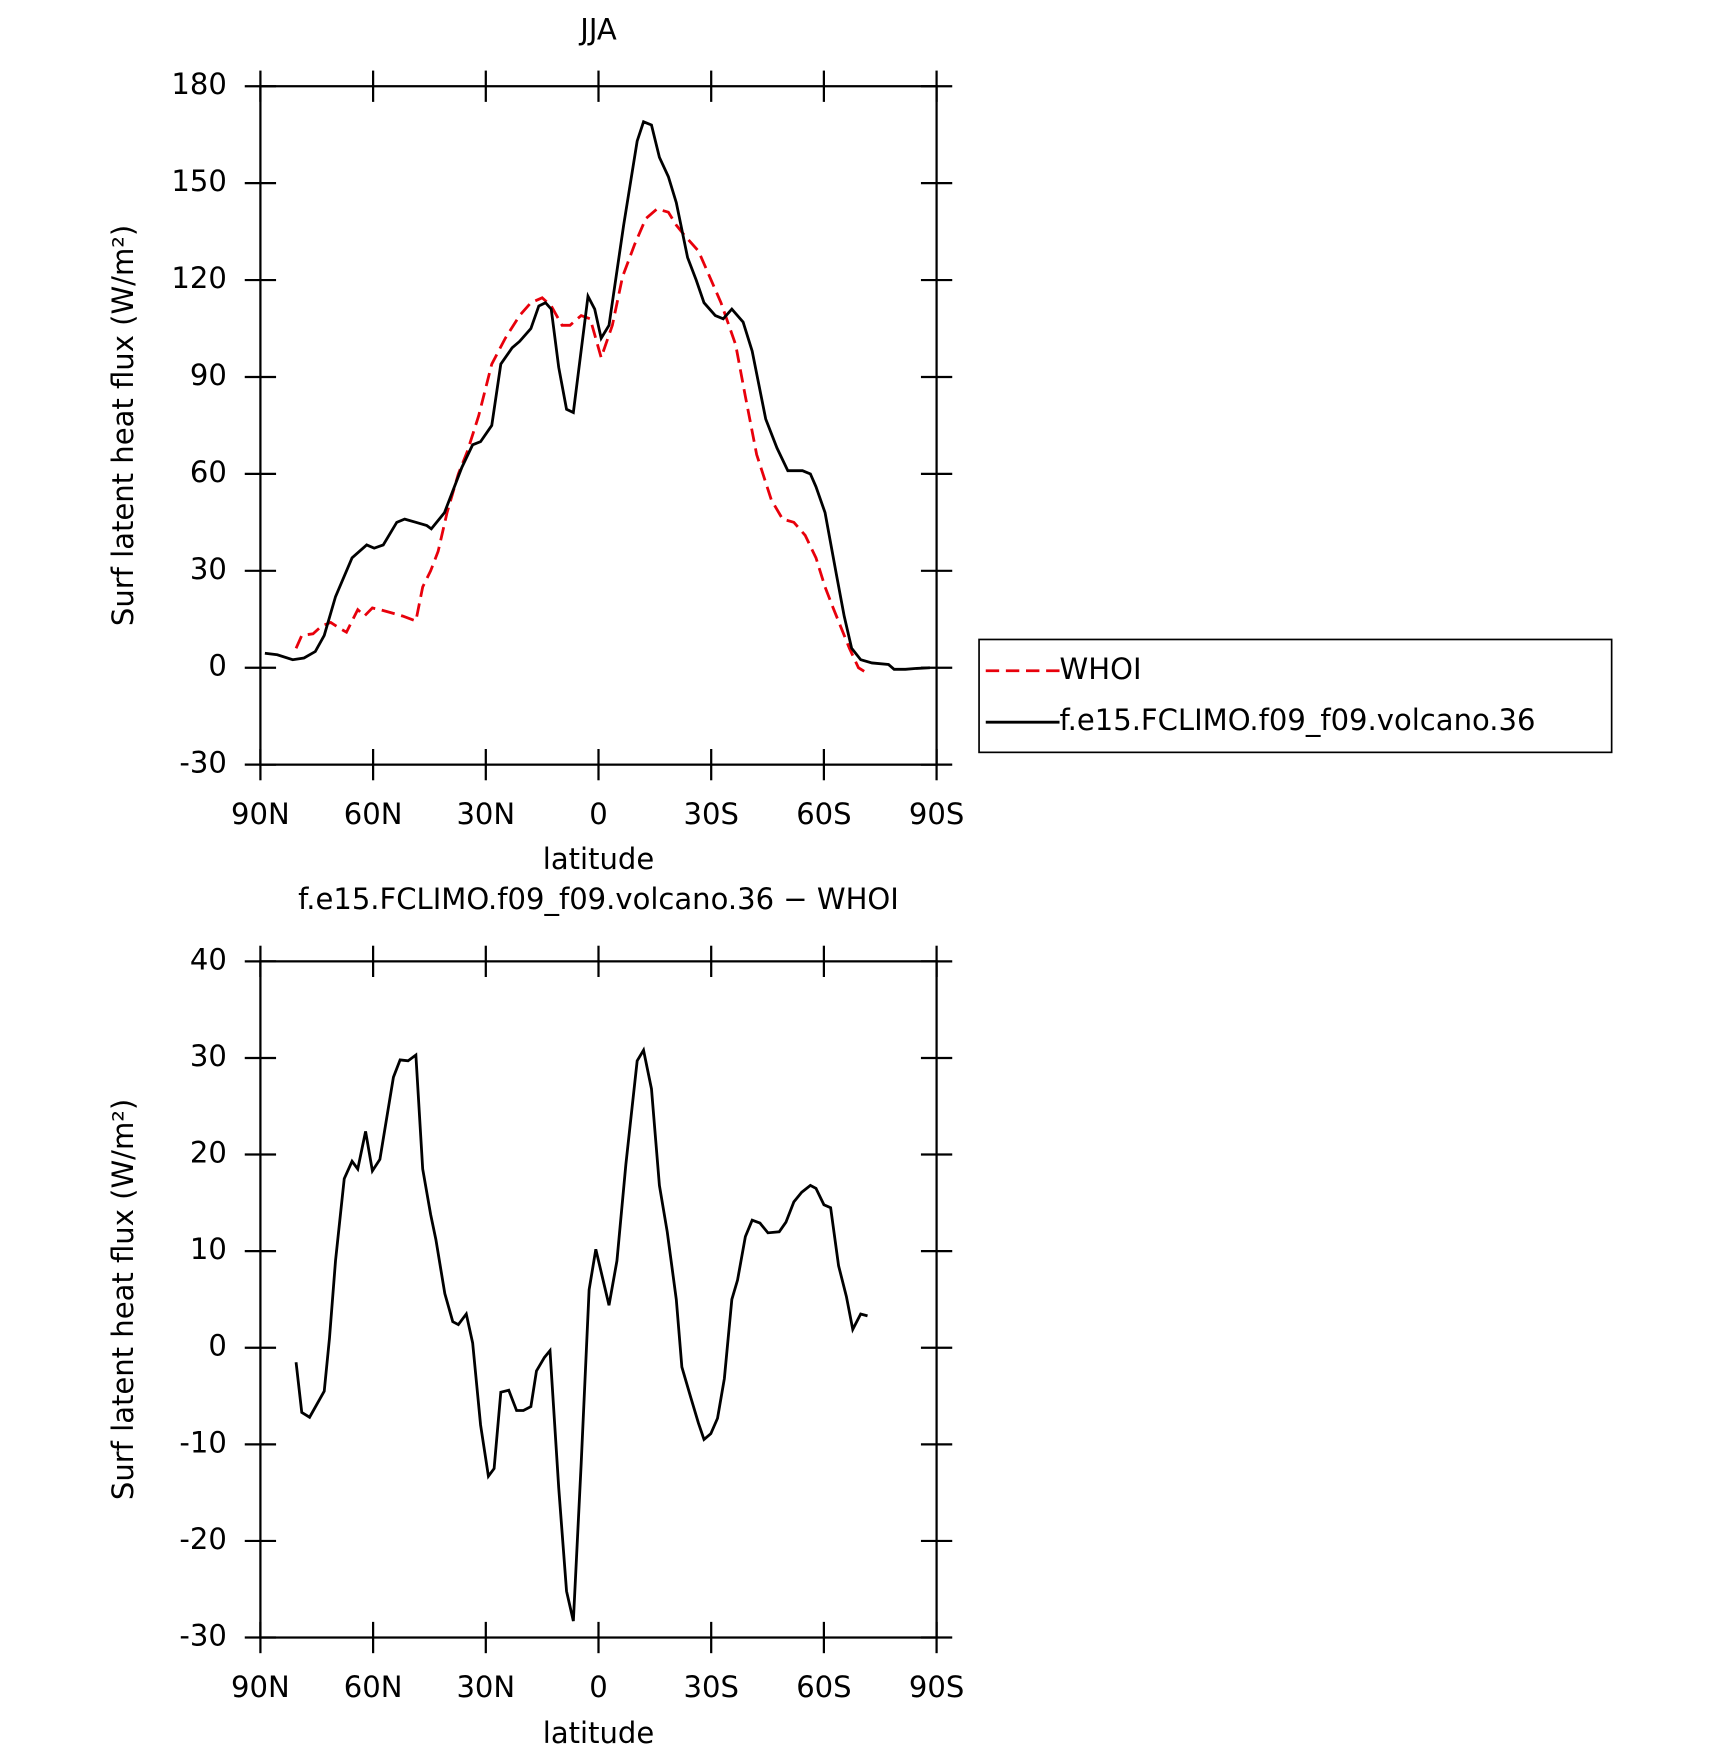 The image size is (1710, 1745). I want to click on y-tick-label: 10, so click(208, 1249).